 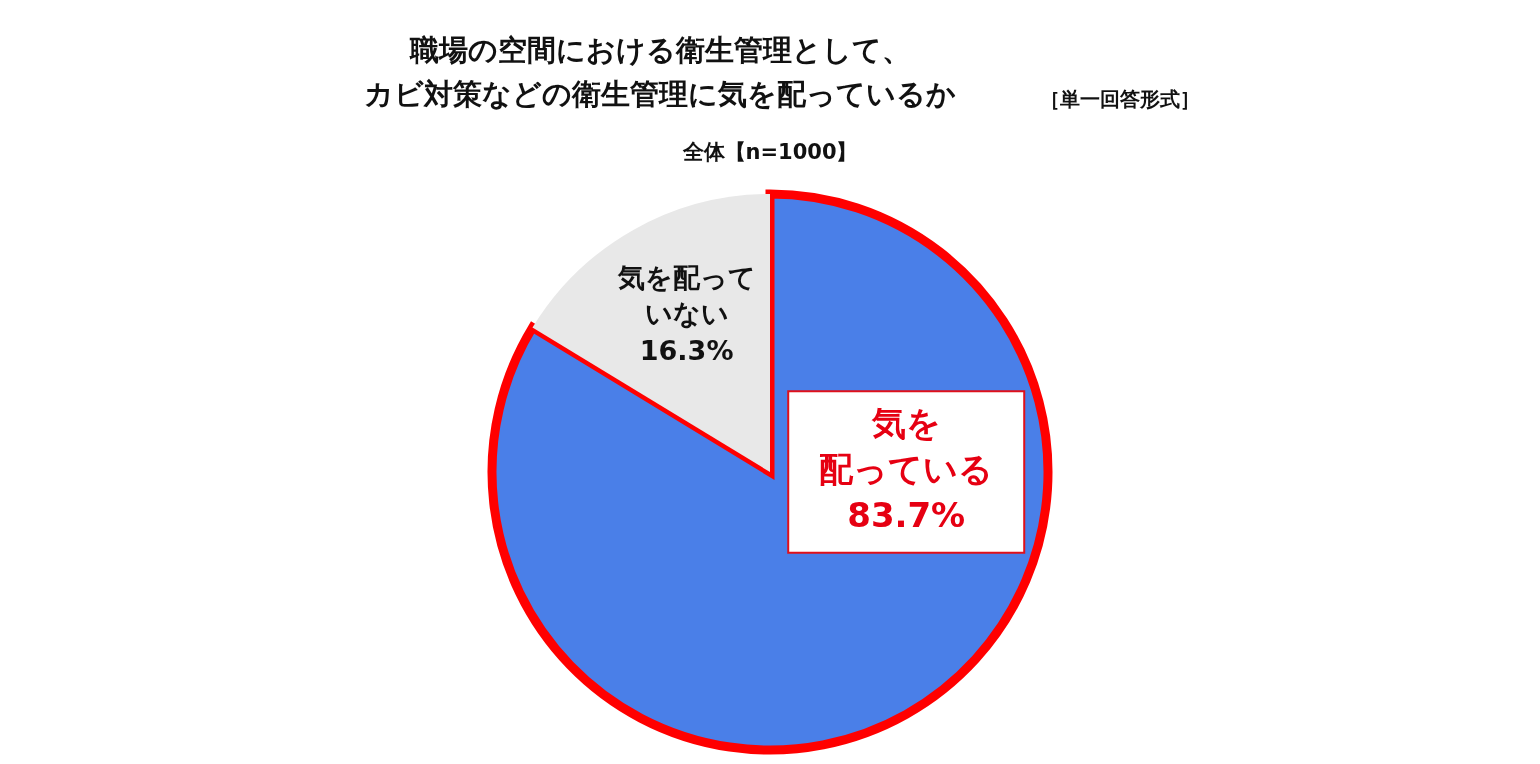 I want to click on data-label: 83.7%, so click(x=906, y=514).